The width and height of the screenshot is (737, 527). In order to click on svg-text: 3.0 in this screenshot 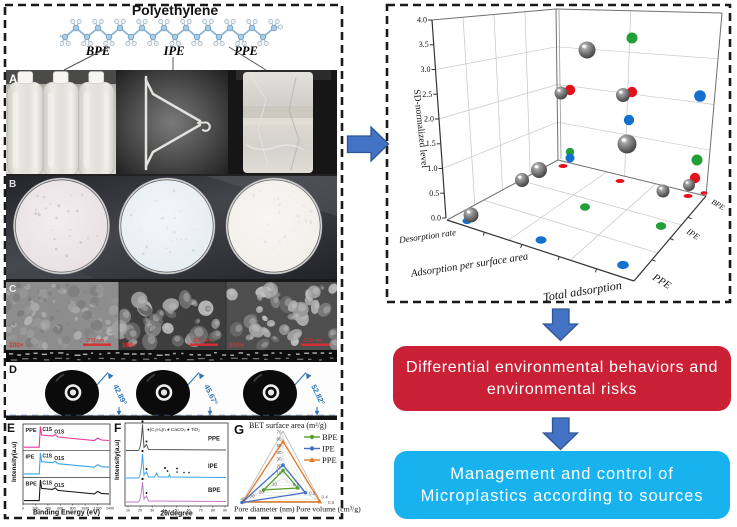, I will do `click(426, 69)`.